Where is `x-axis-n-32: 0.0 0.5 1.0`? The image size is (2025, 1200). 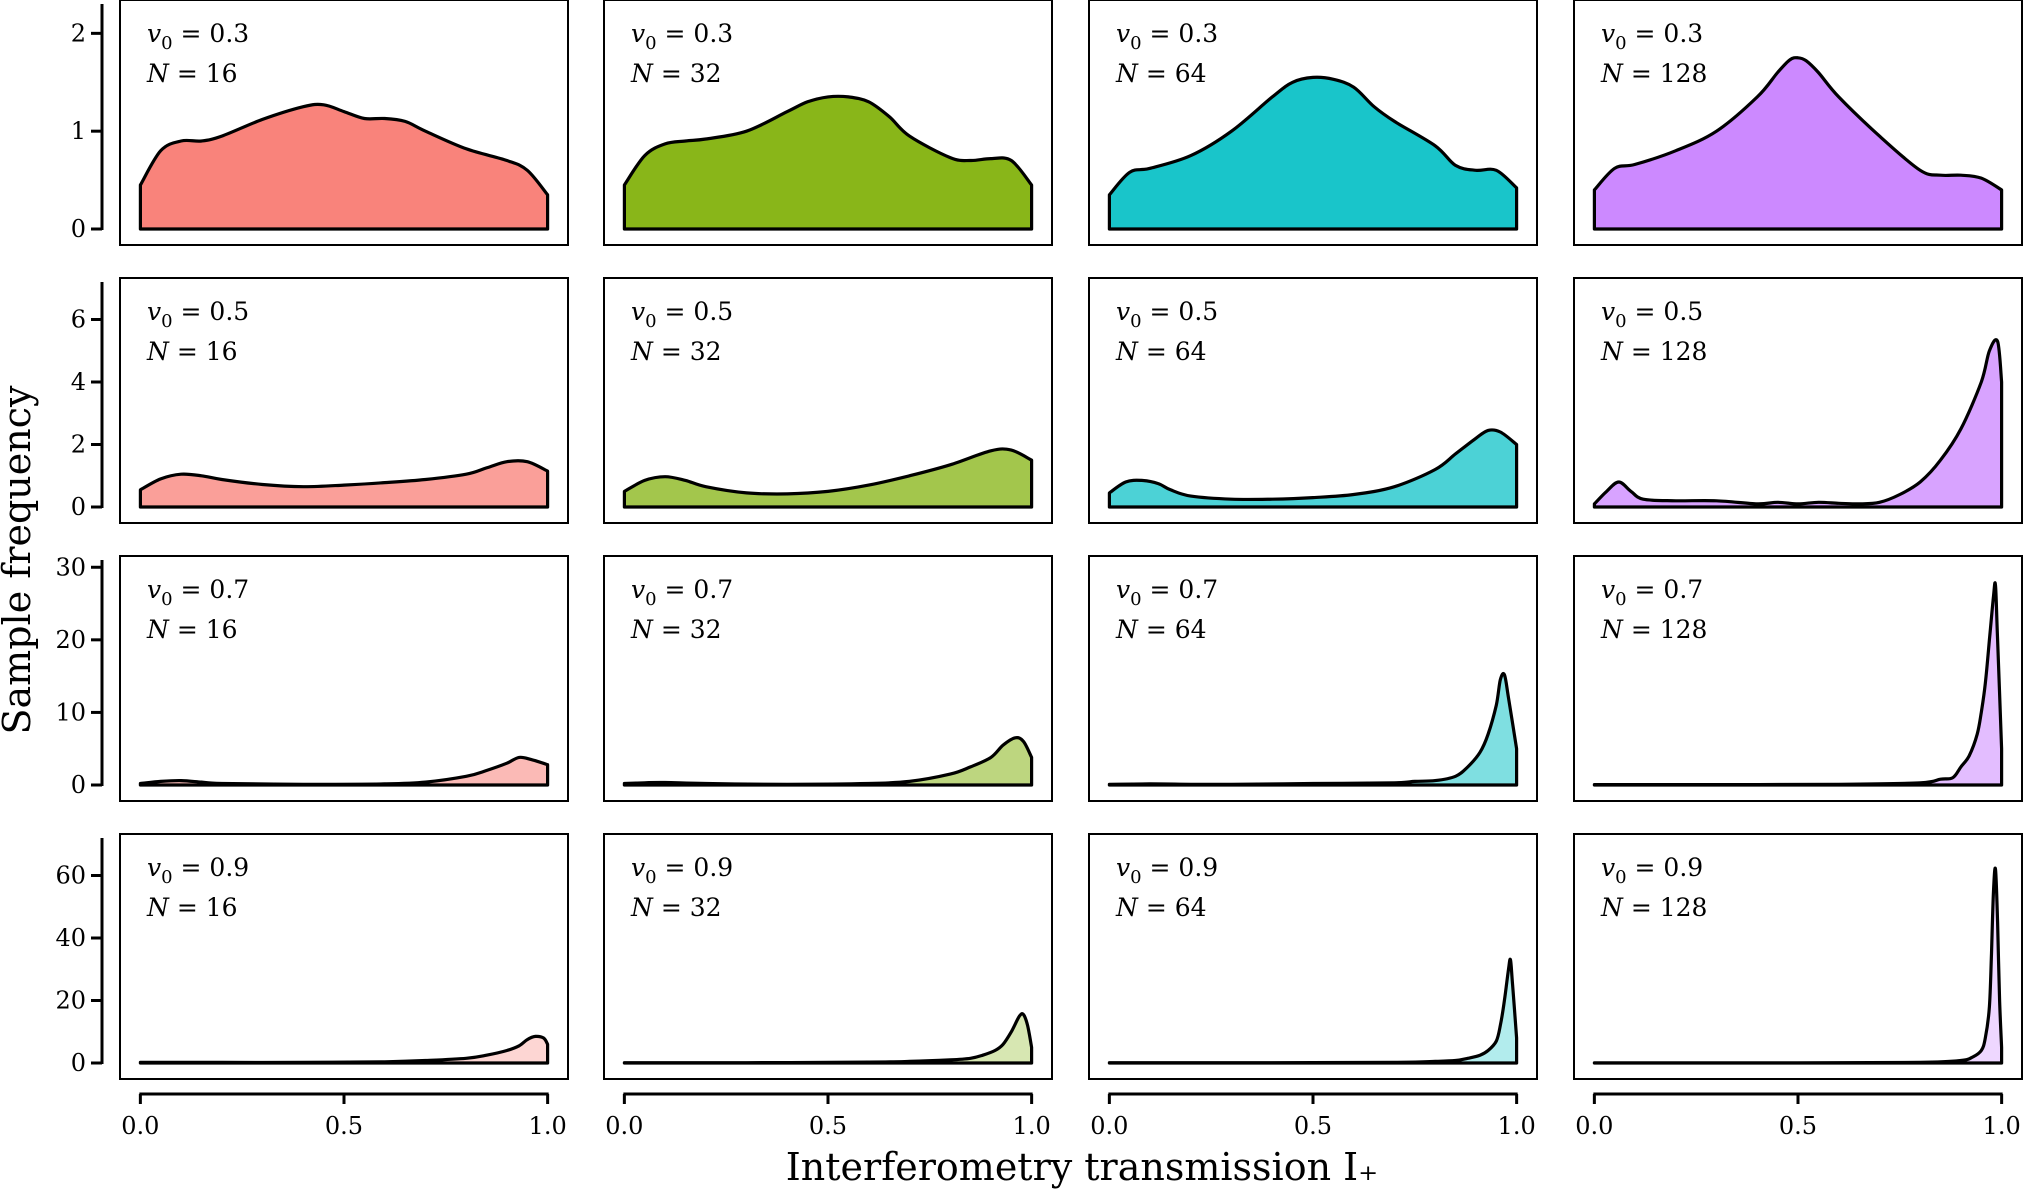
x-axis-n-32: 0.0 0.5 1.0 is located at coordinates (828, 1116).